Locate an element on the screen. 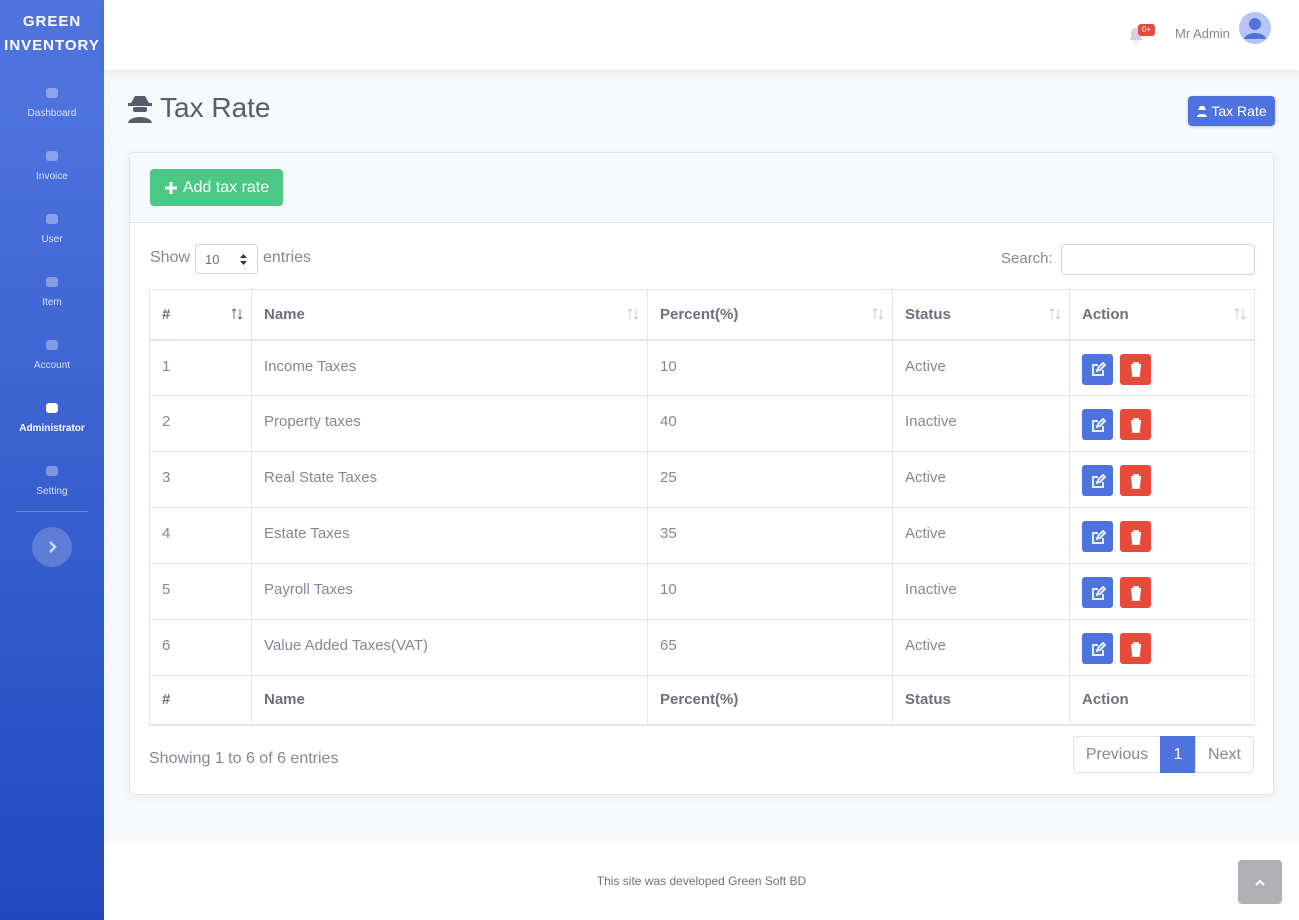  table-cell: 40 is located at coordinates (770, 423).